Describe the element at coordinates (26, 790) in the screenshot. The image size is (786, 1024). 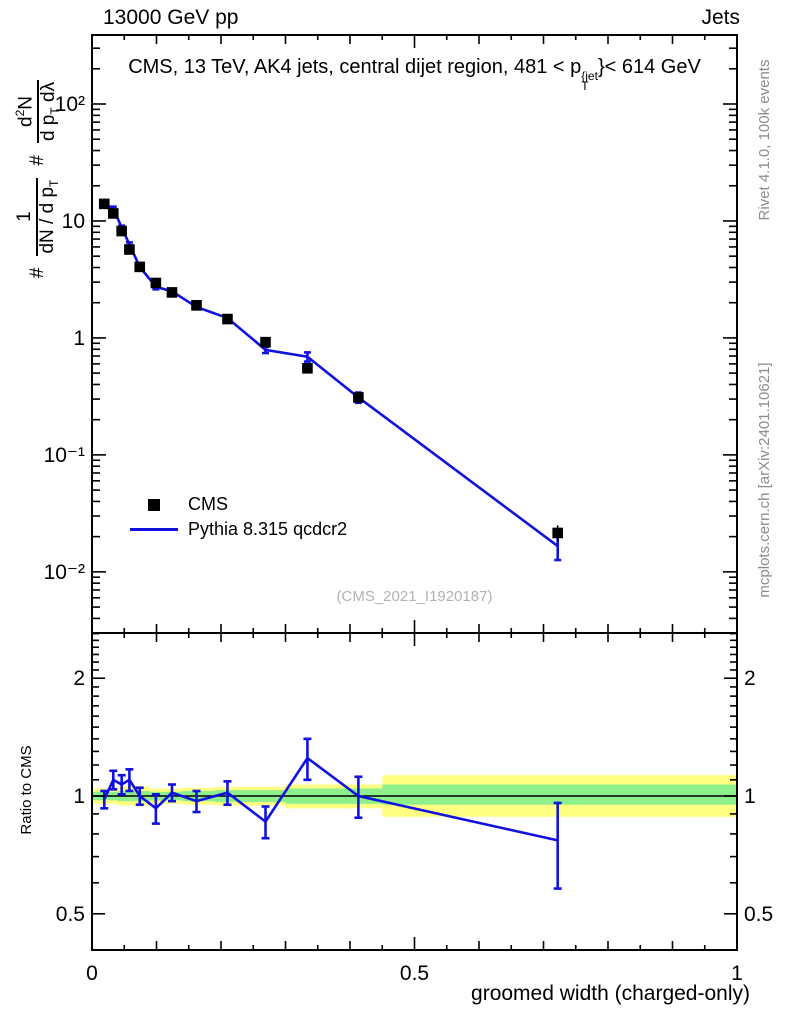
I see `ratio-y-axis-label: Ratio to CMS` at that location.